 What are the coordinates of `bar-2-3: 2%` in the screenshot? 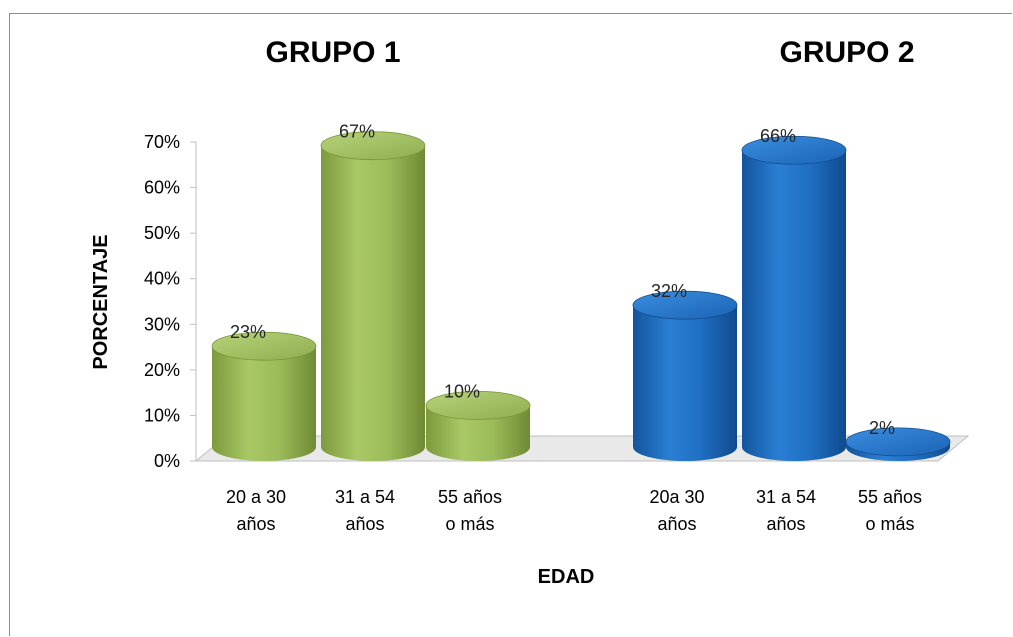 It's located at (898, 439).